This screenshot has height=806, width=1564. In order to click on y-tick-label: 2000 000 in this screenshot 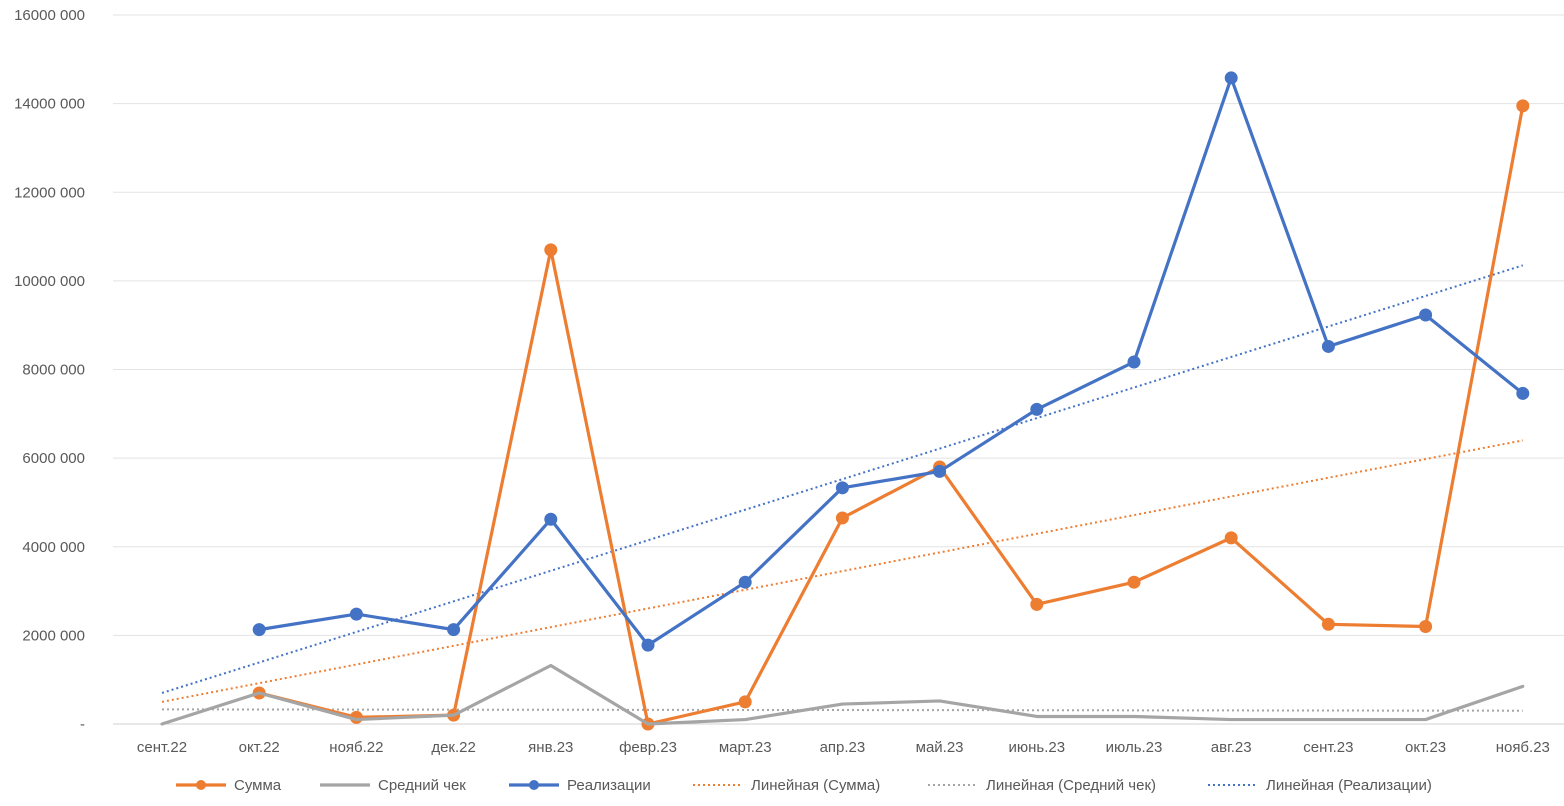, I will do `click(53, 635)`.